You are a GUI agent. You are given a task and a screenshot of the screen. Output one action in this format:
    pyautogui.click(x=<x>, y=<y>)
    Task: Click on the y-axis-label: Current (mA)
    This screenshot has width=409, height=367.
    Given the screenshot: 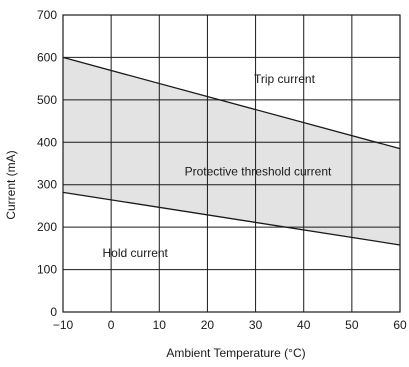 What is the action you would take?
    pyautogui.click(x=11, y=184)
    